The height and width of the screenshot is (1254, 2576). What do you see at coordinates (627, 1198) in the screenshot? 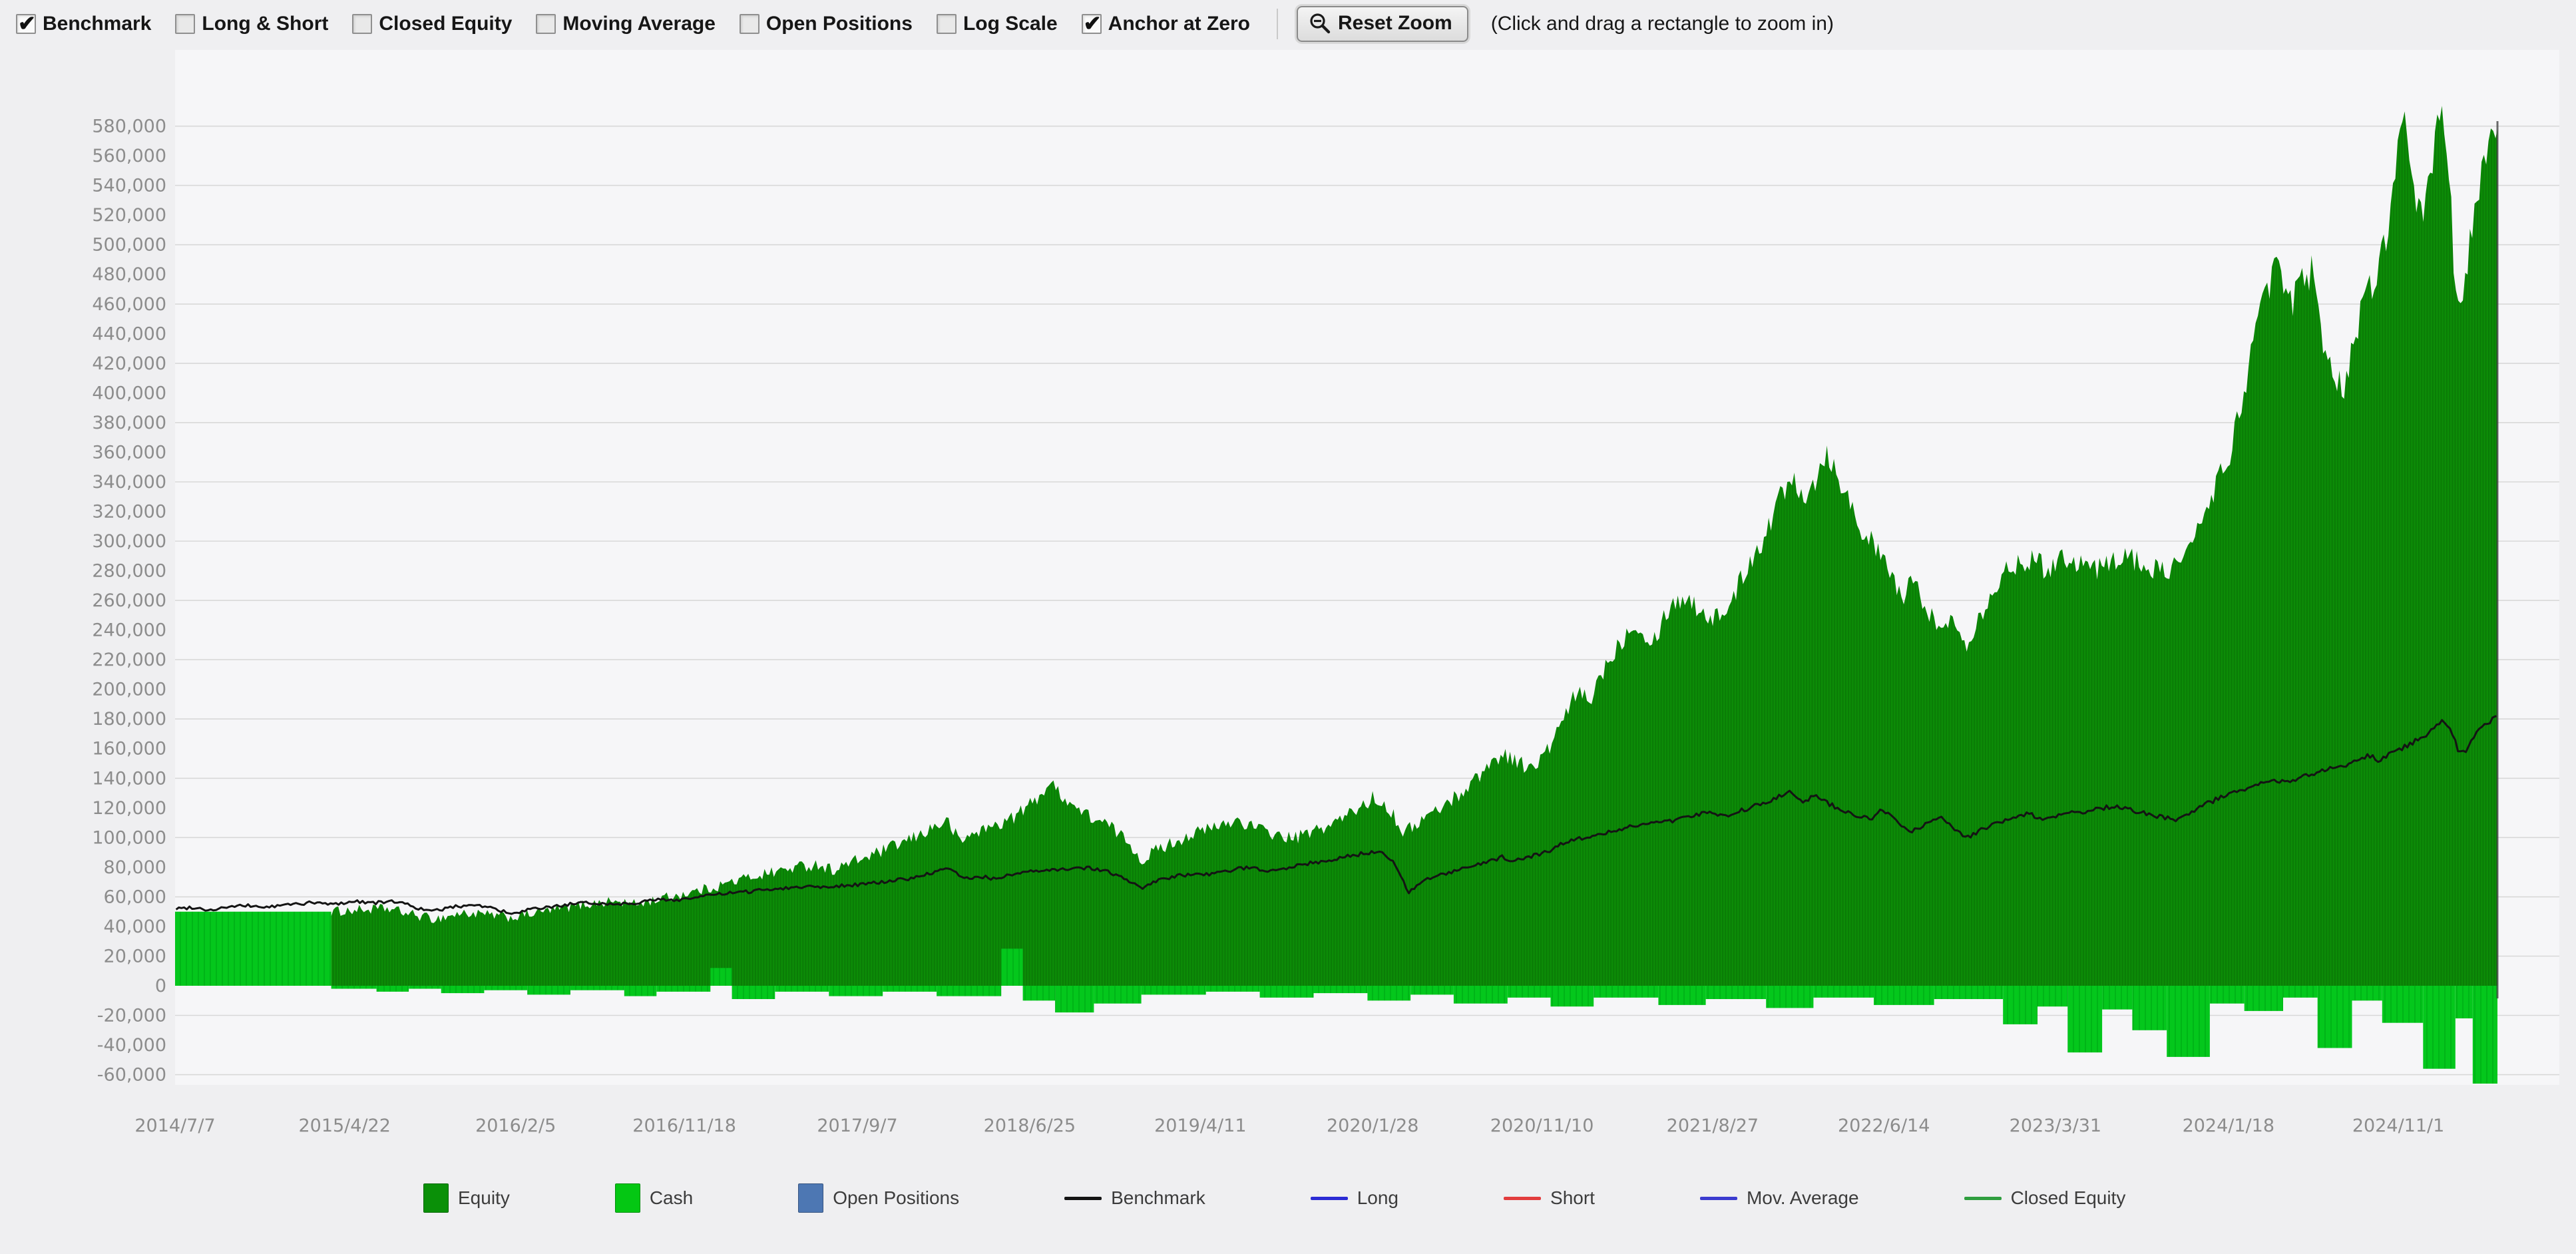
I see `cash-swatch` at bounding box center [627, 1198].